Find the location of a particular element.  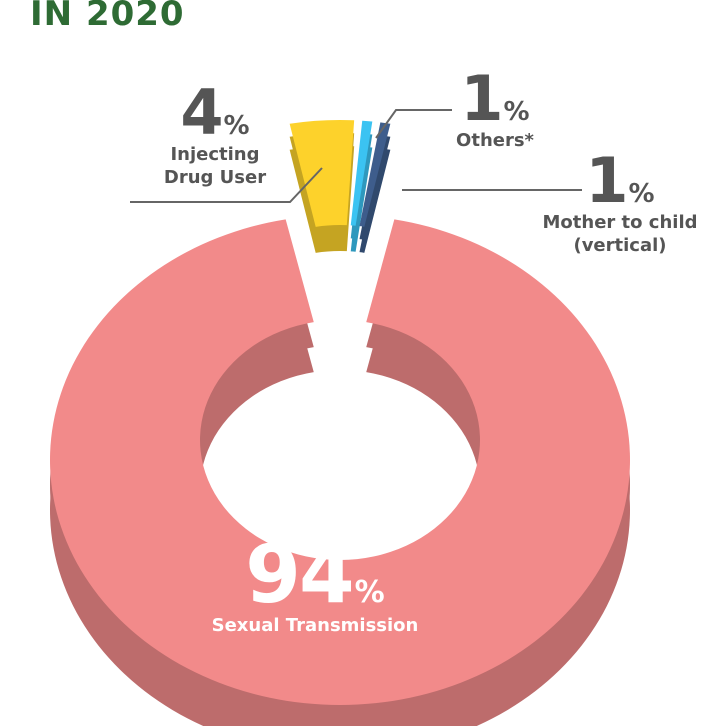

data-label: 1% Mother to child (vertical) is located at coordinates (620, 203).